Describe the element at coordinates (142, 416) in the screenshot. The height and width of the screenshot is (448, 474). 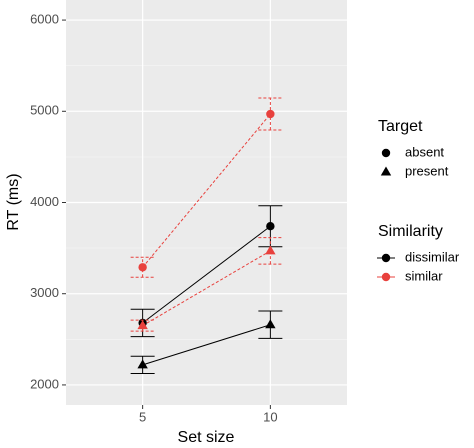
I see `x-tick-label: 5` at that location.